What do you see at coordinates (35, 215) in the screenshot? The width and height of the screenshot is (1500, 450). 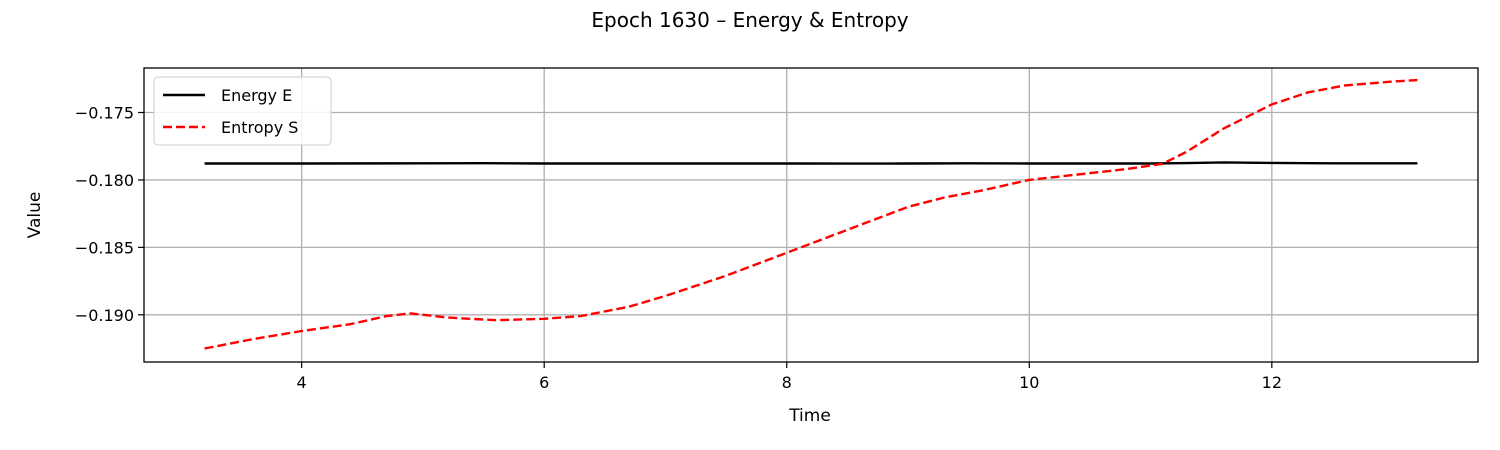 I see `y-axis-label: Value` at bounding box center [35, 215].